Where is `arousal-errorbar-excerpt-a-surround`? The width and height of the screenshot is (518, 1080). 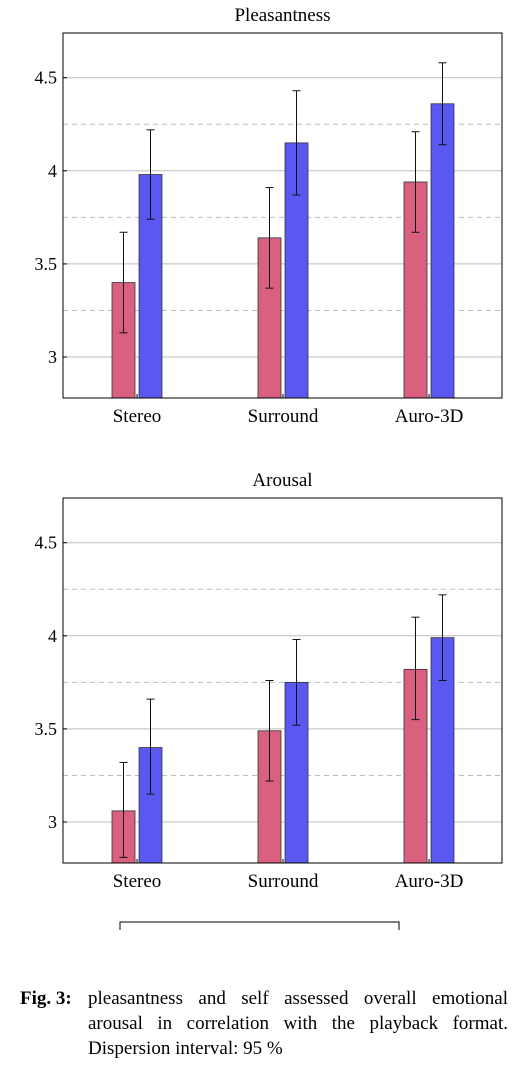
arousal-errorbar-excerpt-a-surround is located at coordinates (269, 731).